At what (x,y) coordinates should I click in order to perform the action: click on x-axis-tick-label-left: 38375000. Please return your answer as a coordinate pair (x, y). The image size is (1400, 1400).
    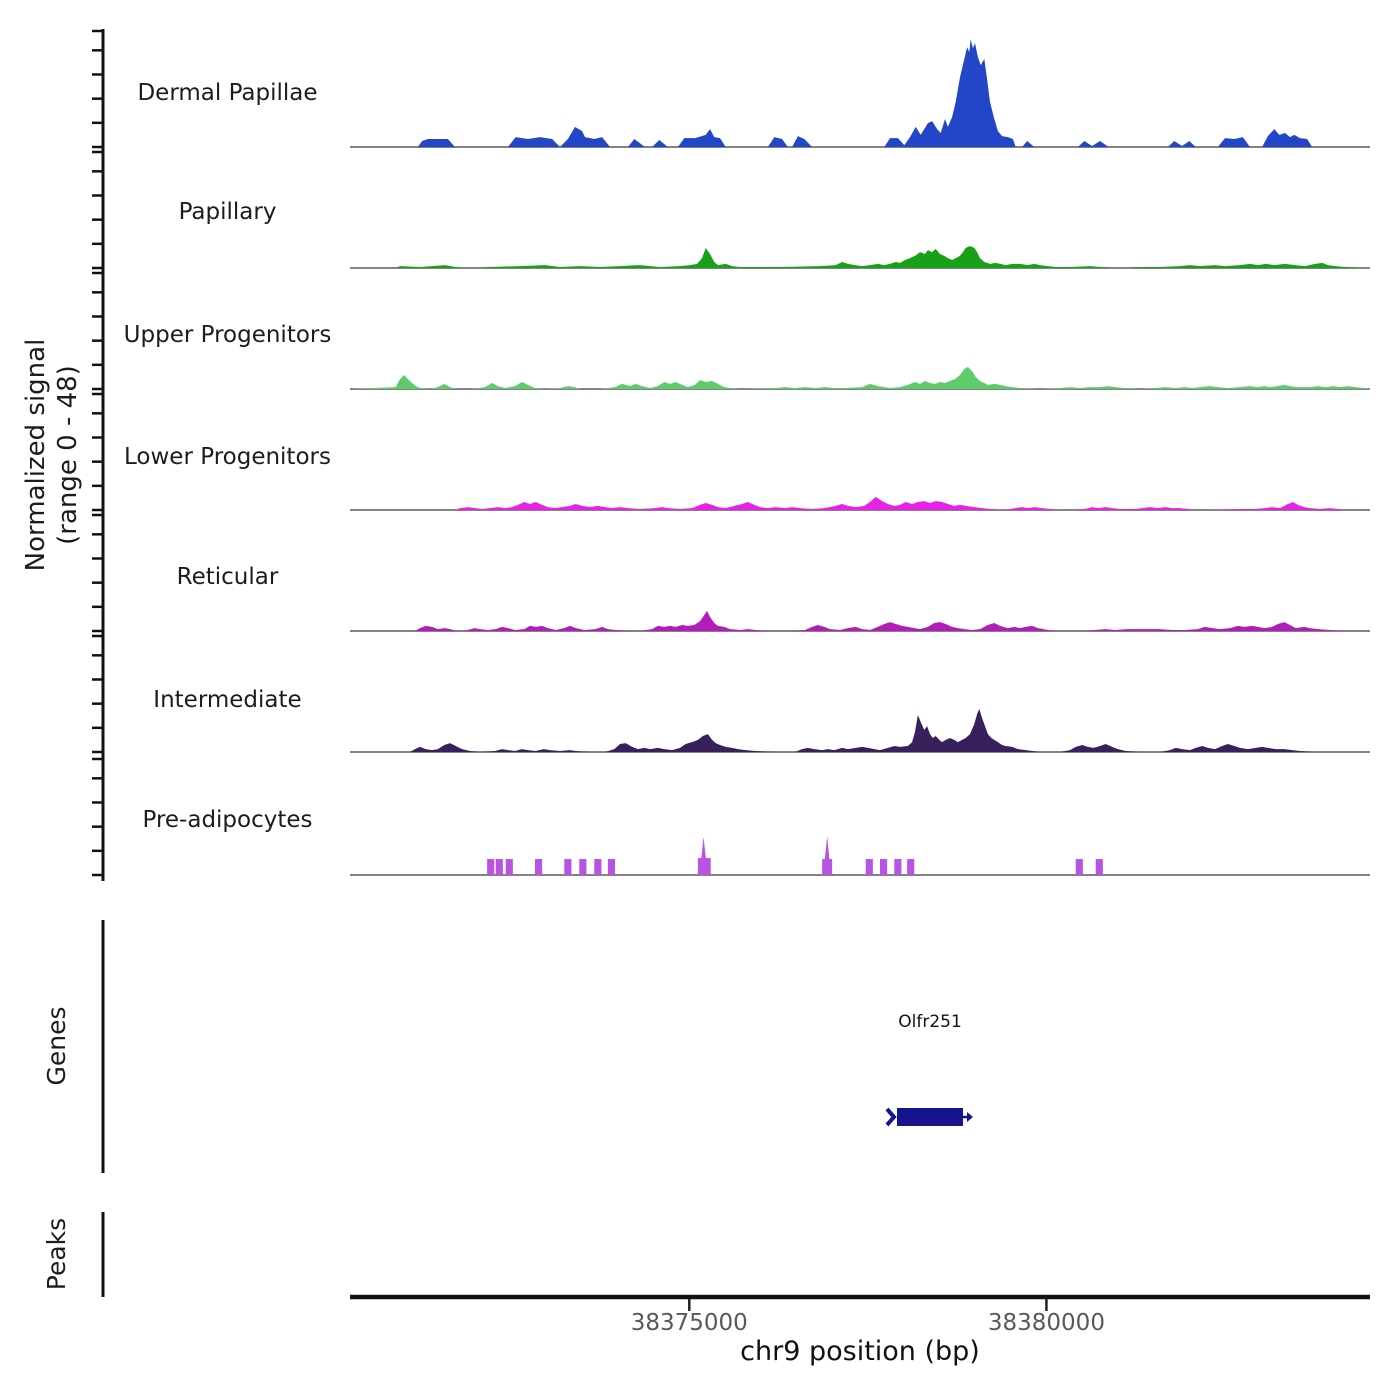
    Looking at the image, I should click on (689, 1323).